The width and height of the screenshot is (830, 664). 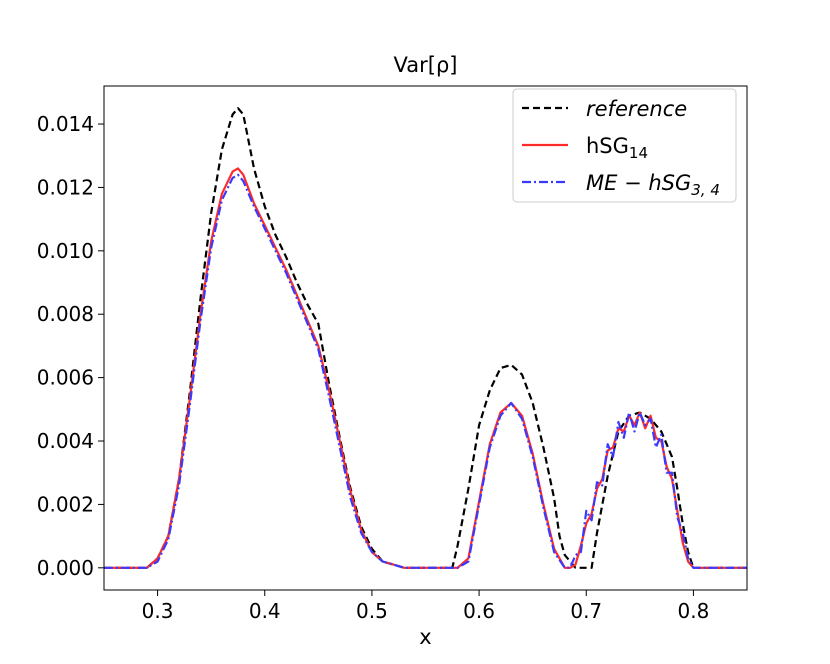 I want to click on legend-label-3: ME − hSG3, 4, so click(x=653, y=185).